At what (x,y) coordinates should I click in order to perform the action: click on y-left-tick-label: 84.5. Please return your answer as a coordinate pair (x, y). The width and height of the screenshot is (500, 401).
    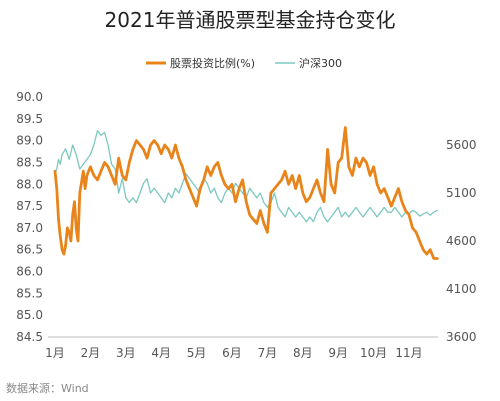
    Looking at the image, I should click on (29, 337).